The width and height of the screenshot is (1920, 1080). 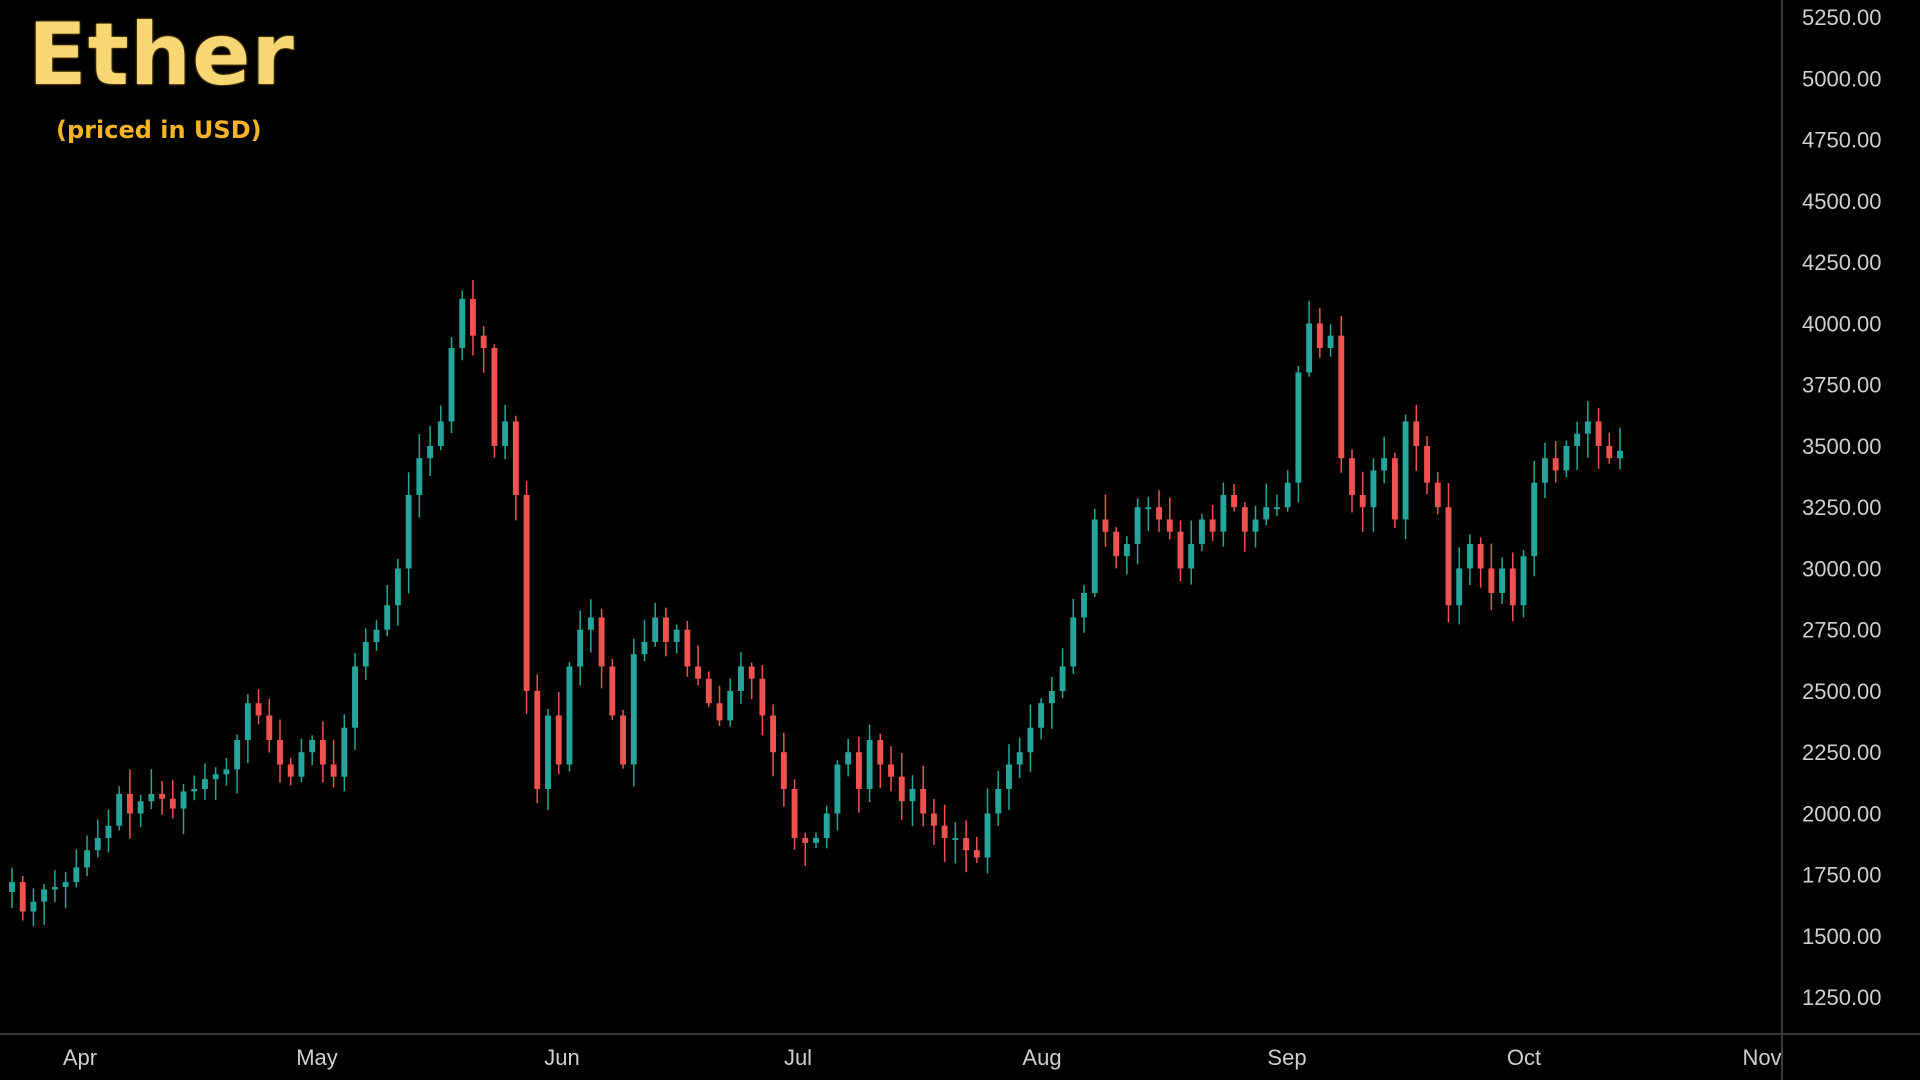 What do you see at coordinates (1842, 262) in the screenshot?
I see `y-tick-label: 4250.00` at bounding box center [1842, 262].